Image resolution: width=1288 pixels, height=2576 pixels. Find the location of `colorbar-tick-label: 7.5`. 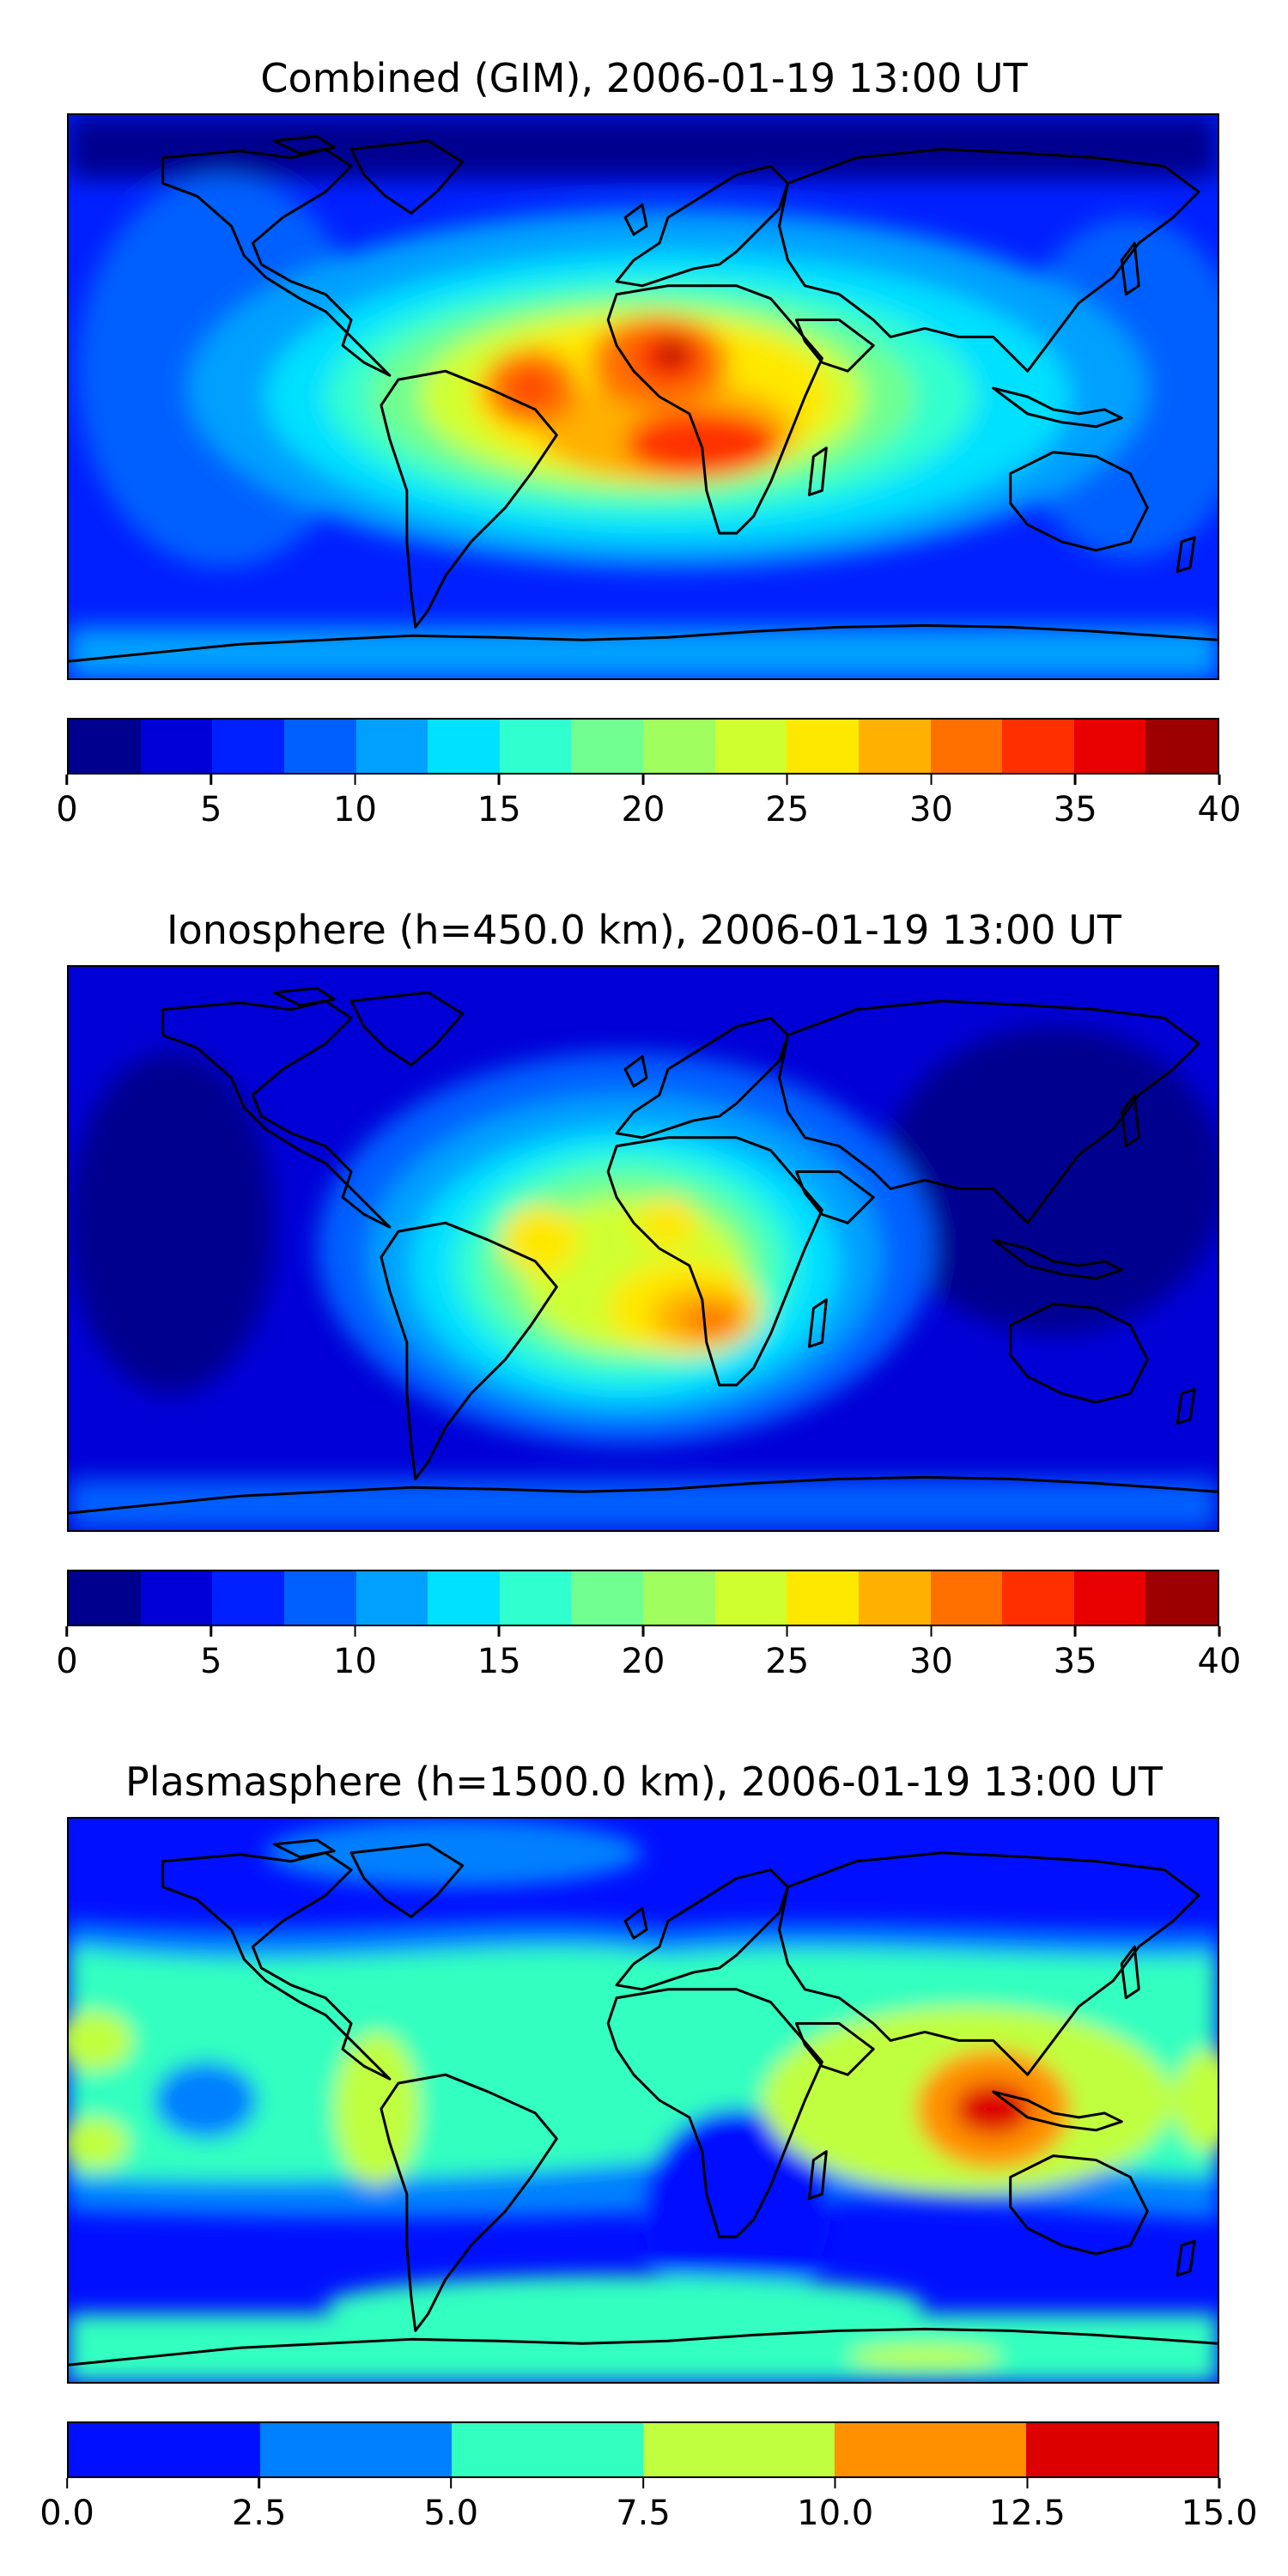

colorbar-tick-label: 7.5 is located at coordinates (643, 2506).